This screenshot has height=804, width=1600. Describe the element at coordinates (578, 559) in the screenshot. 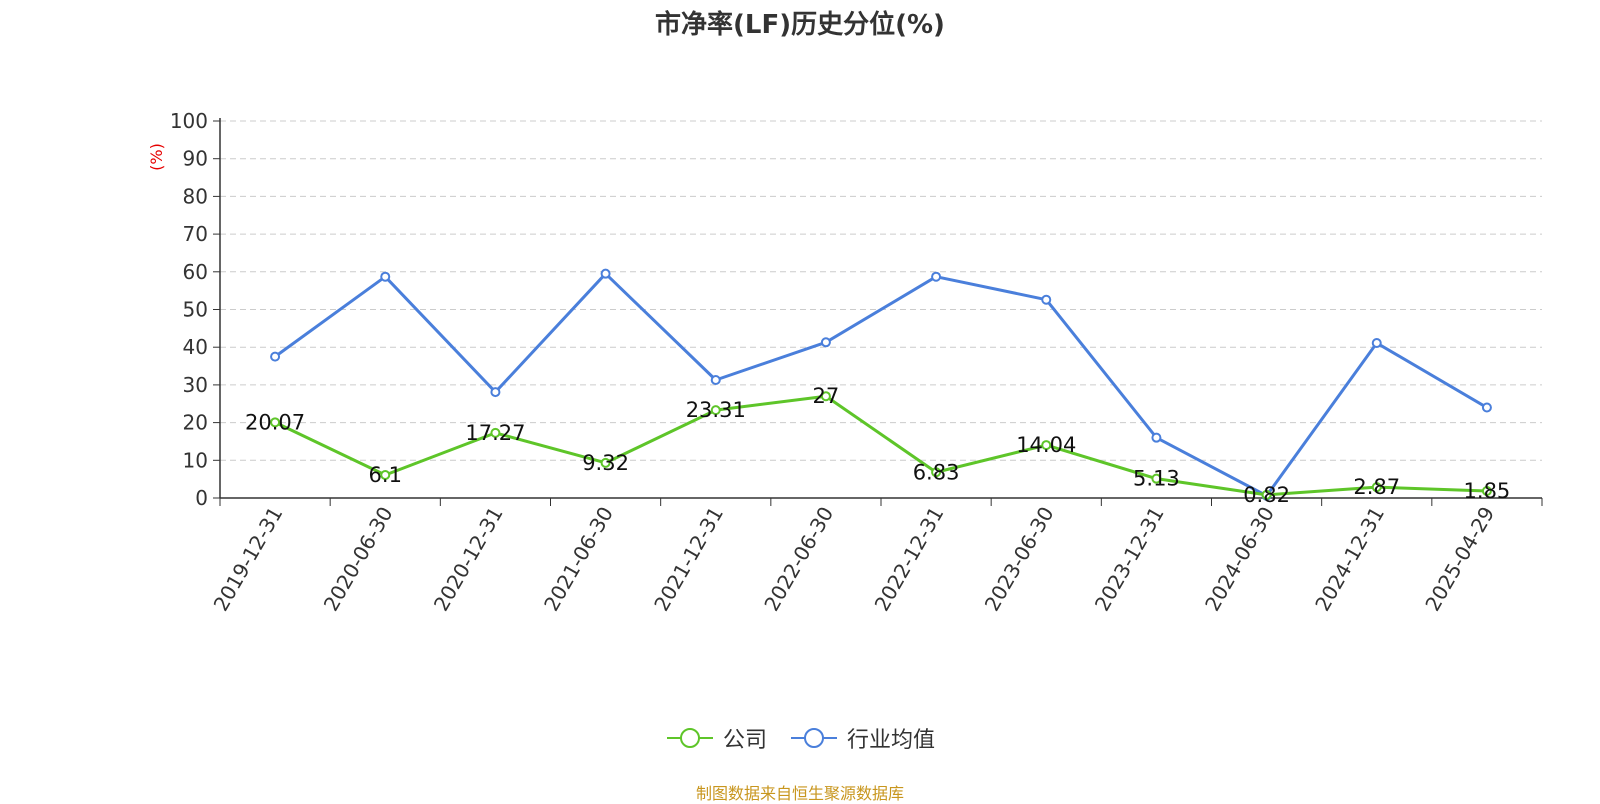

I see `x-tick-label: 2021-06-30` at that location.